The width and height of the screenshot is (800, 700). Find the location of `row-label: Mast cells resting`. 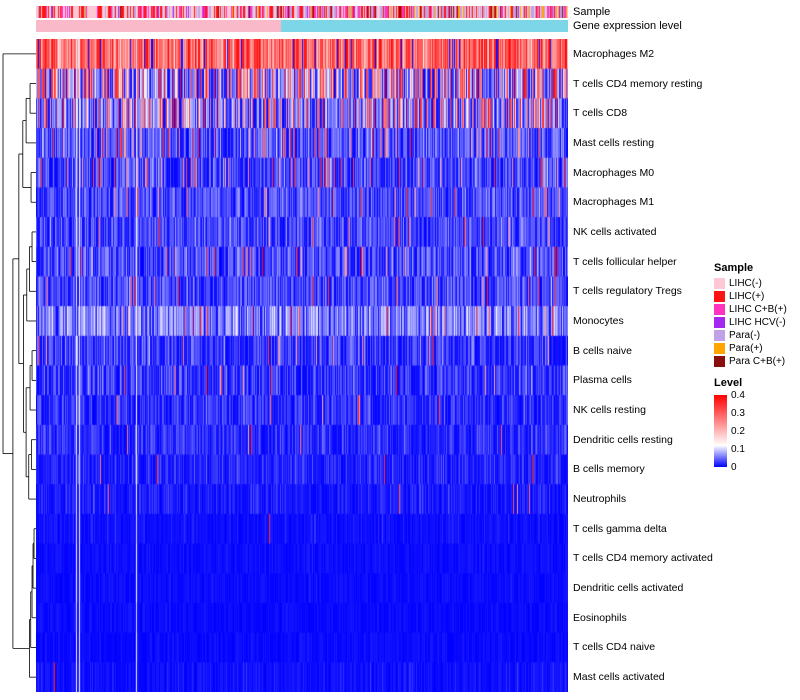

row-label: Mast cells resting is located at coordinates (614, 142).